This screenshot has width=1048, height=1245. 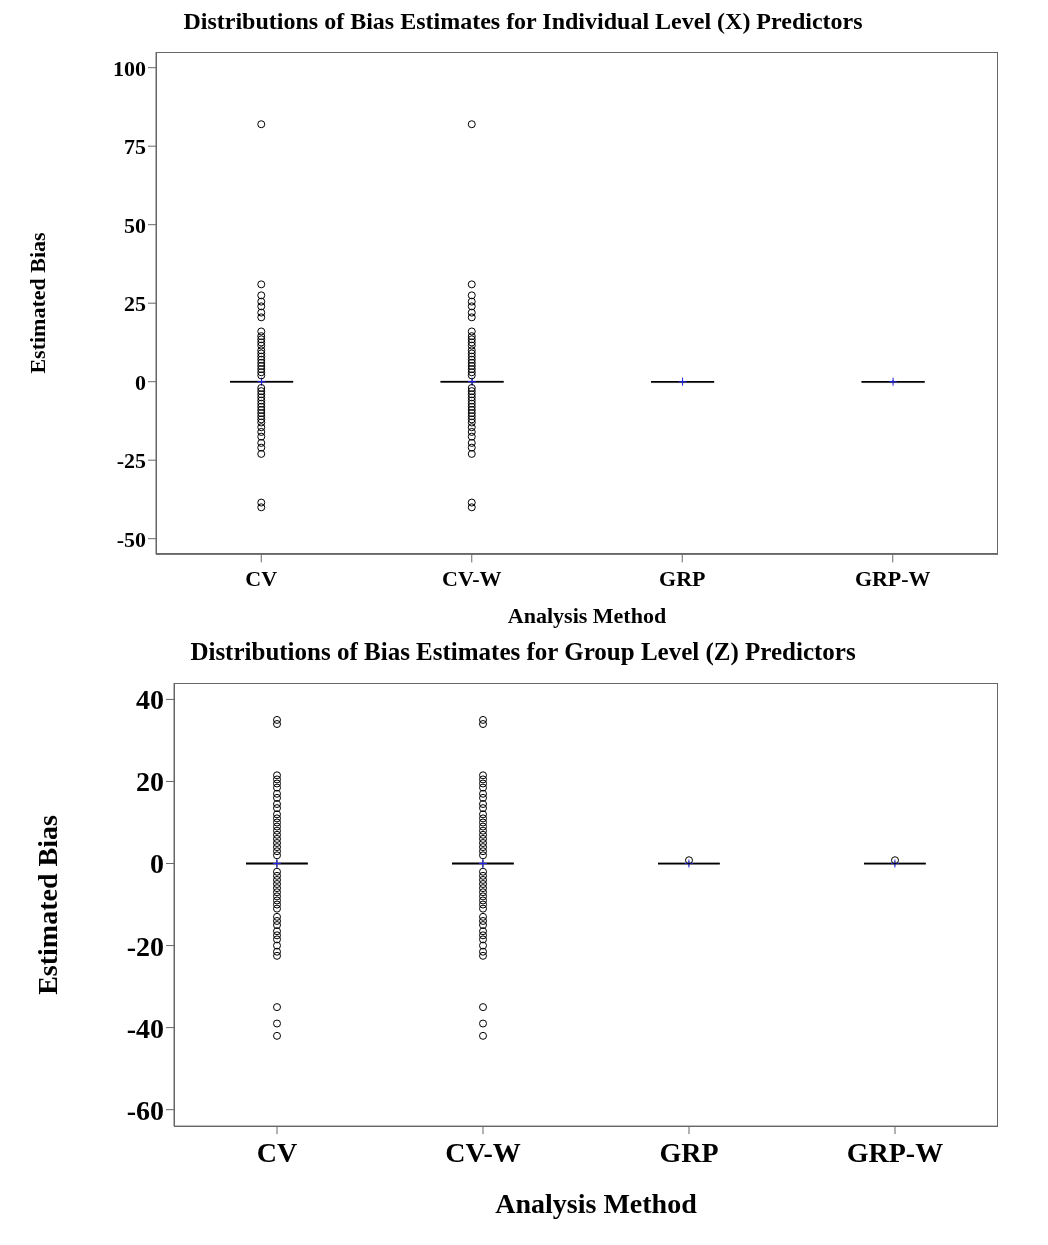 What do you see at coordinates (150, 782) in the screenshot?
I see `y-tick-label: 20` at bounding box center [150, 782].